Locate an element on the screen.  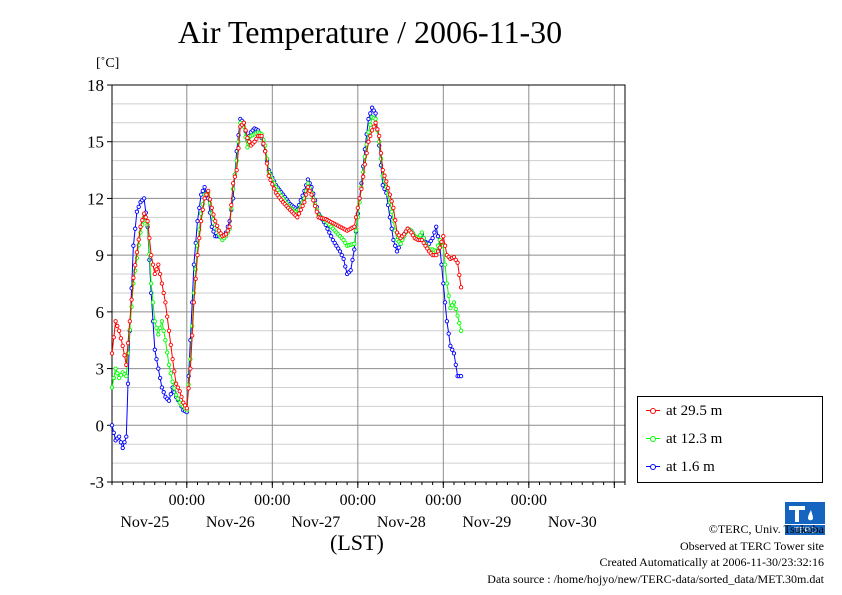
x-tick-time-label: 00:00 is located at coordinates (272, 500).